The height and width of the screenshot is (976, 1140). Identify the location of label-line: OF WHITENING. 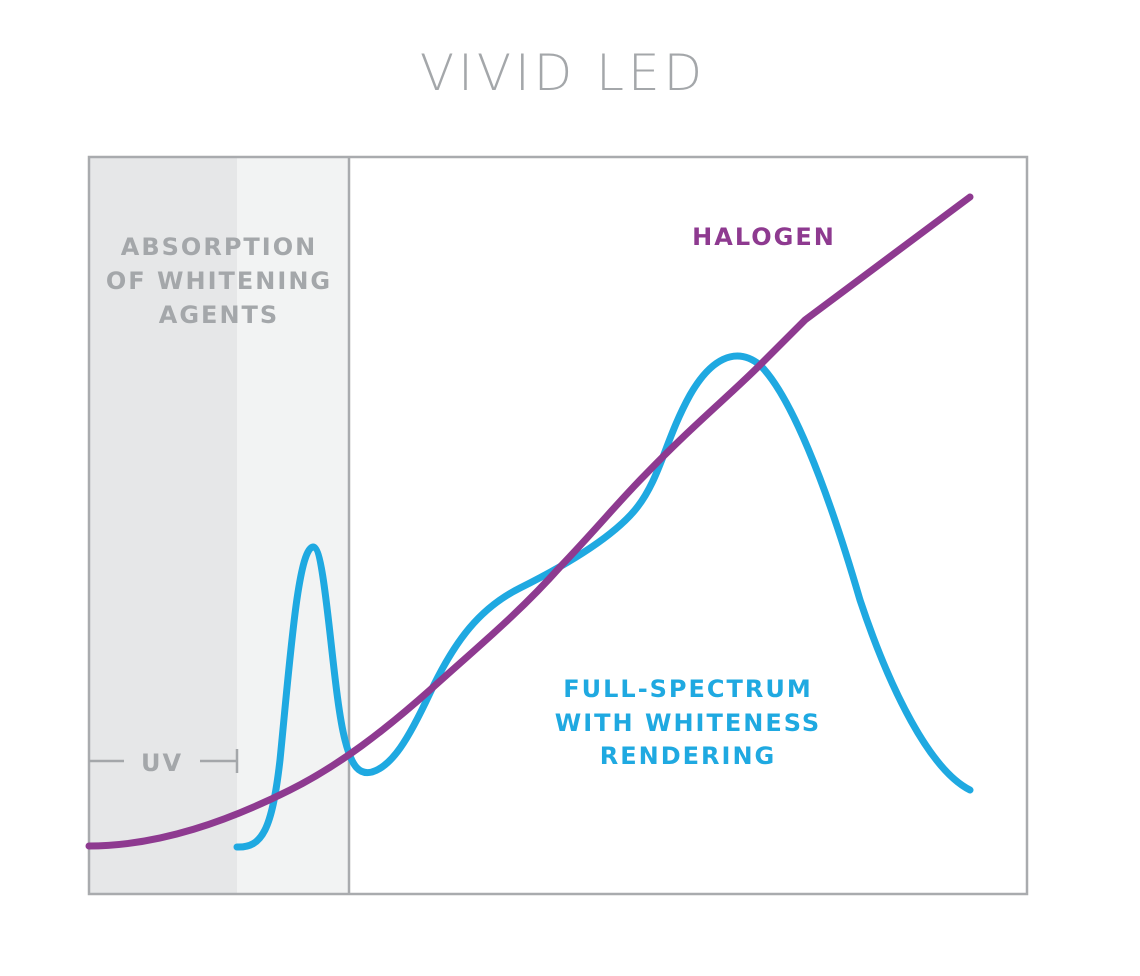
(219, 281).